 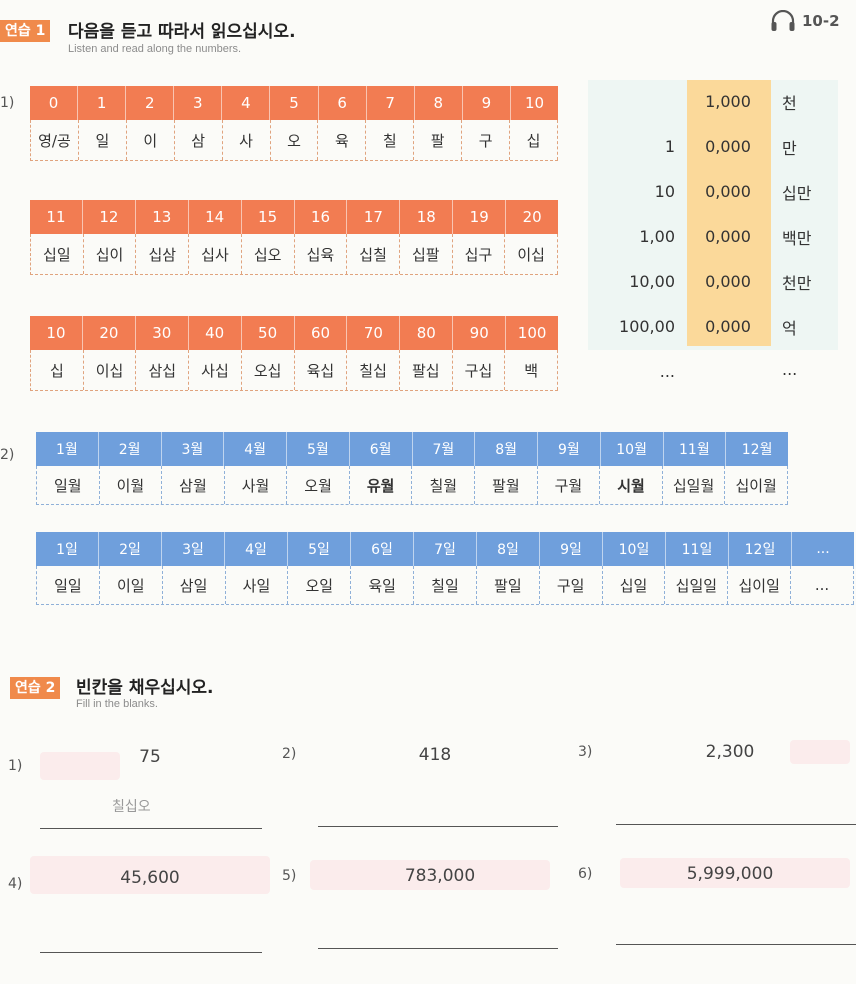 What do you see at coordinates (506, 485) in the screenshot?
I see `months-word-cell: 팔월` at bounding box center [506, 485].